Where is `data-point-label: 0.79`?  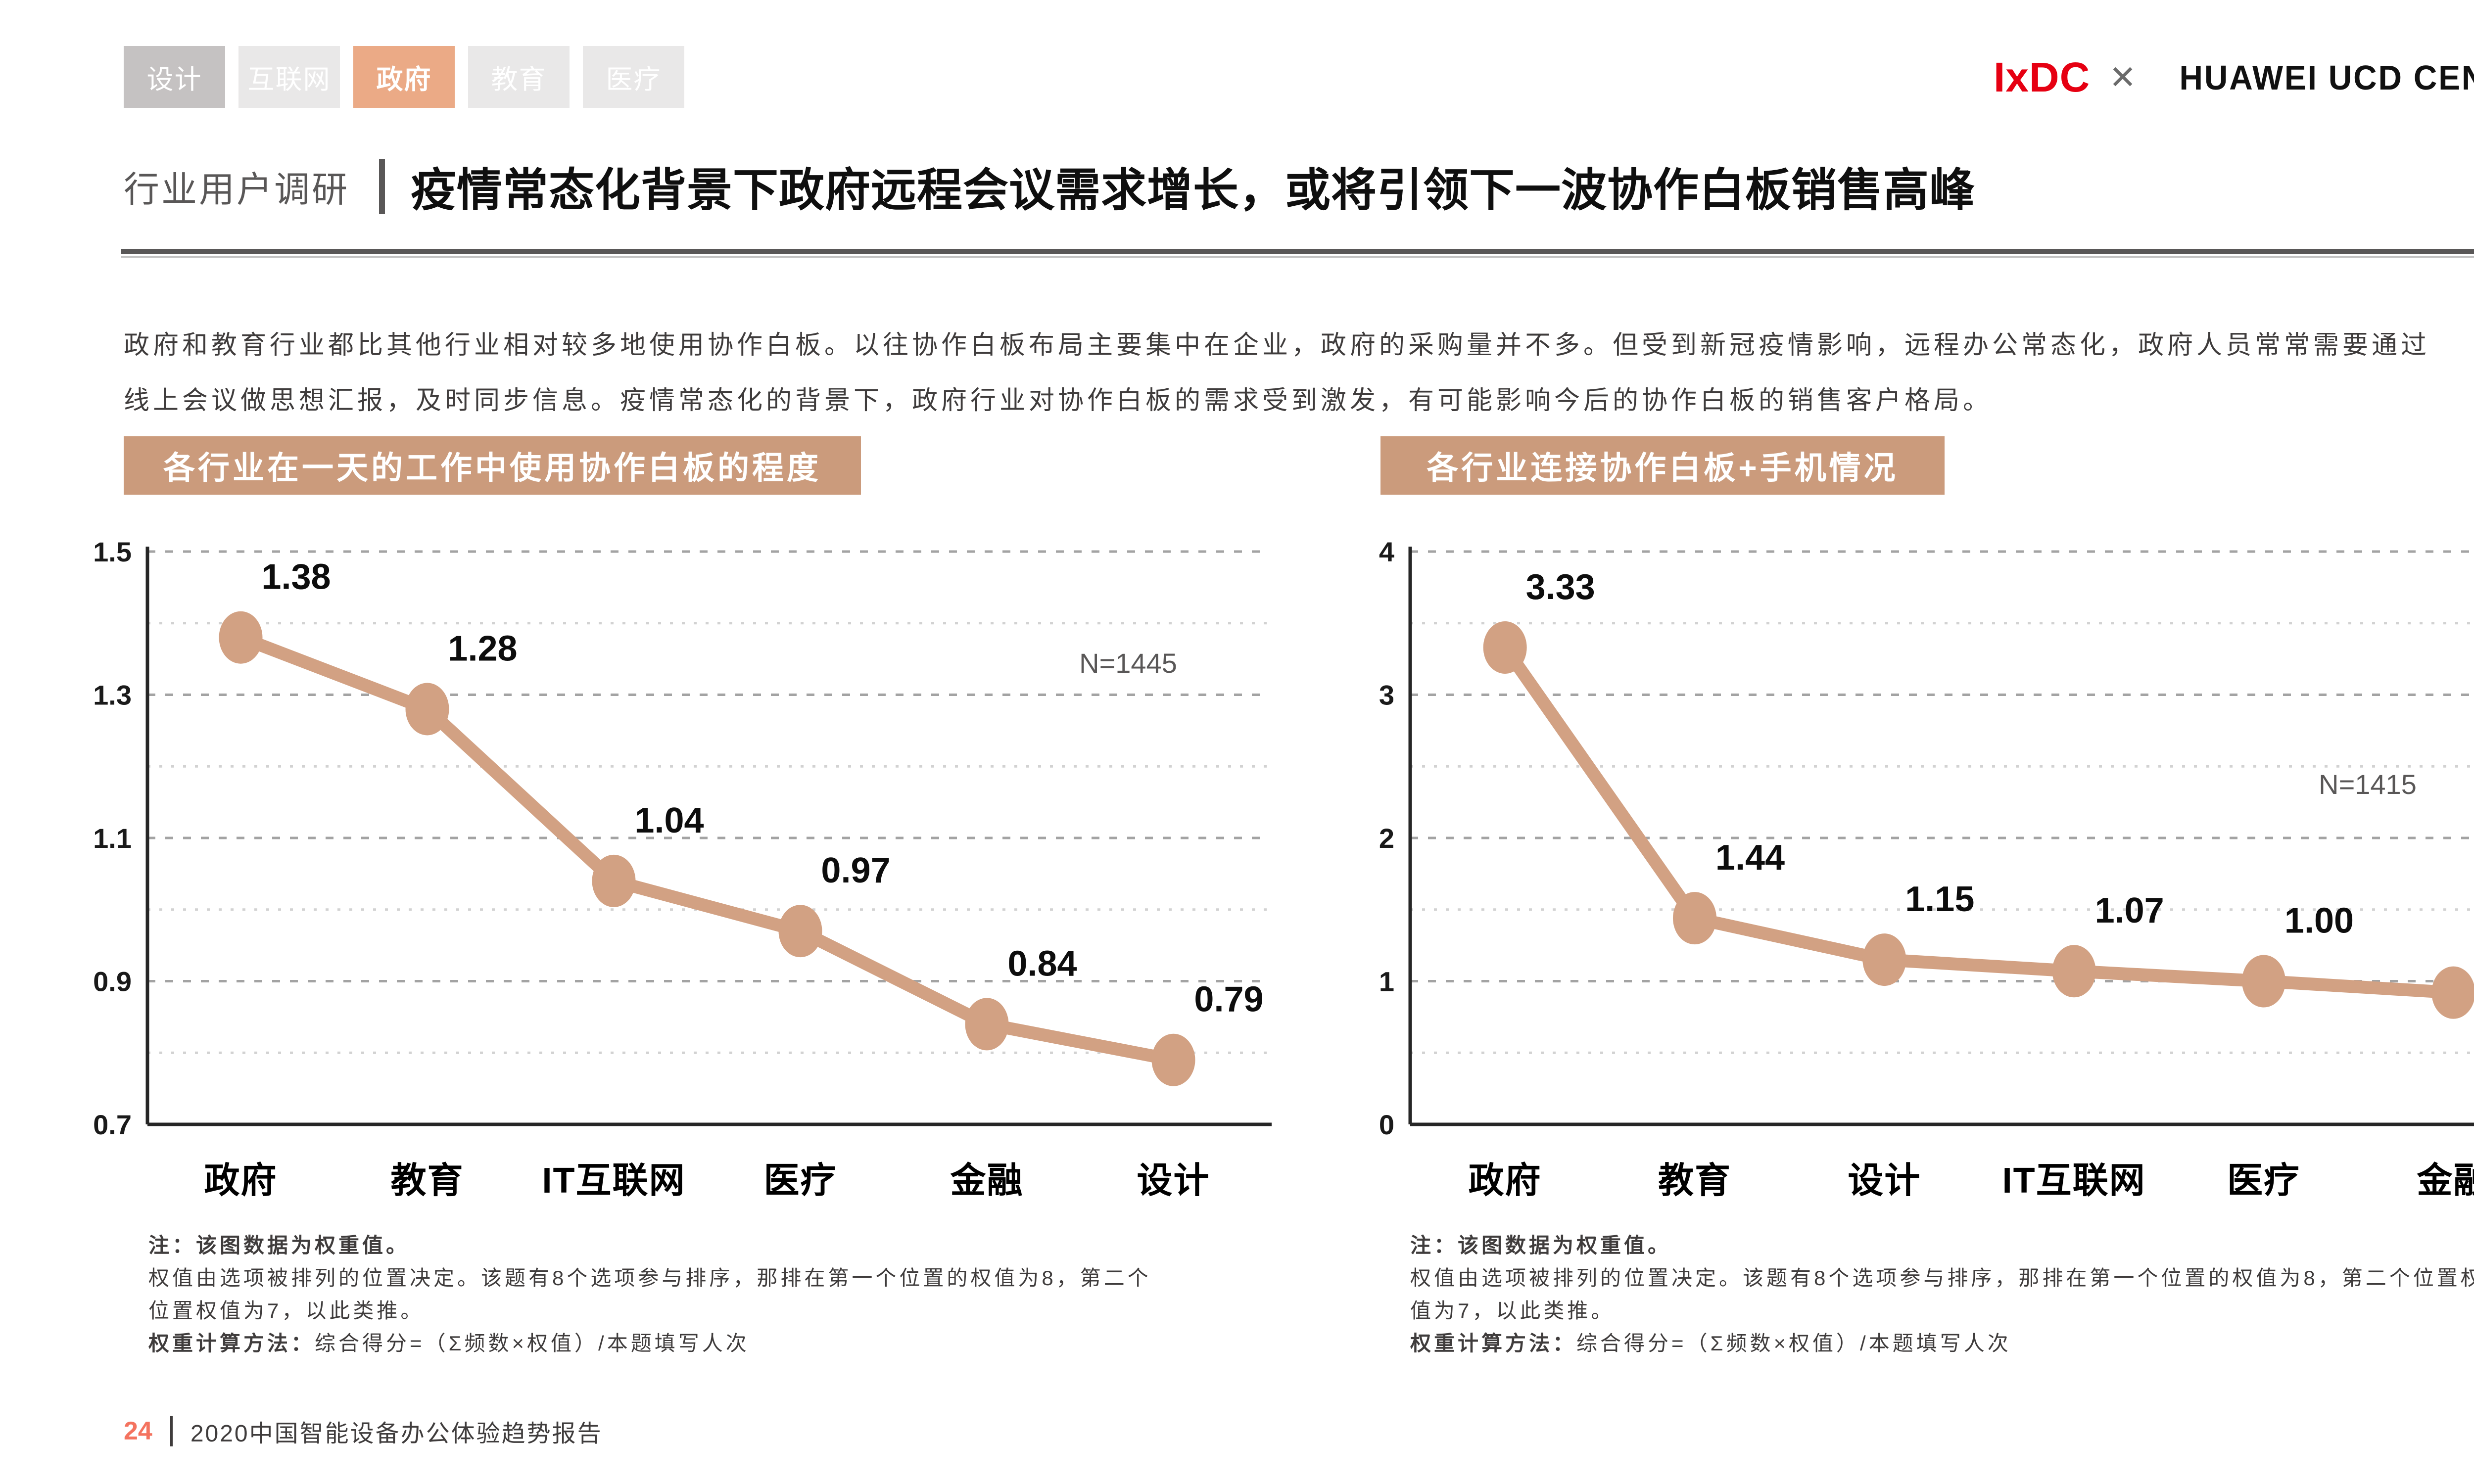 data-point-label: 0.79 is located at coordinates (1229, 1000).